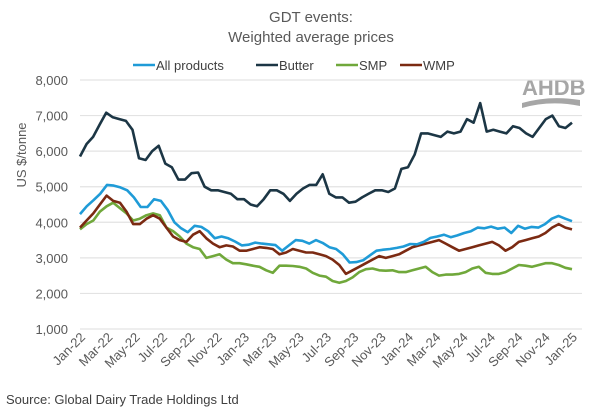 The height and width of the screenshot is (414, 602). I want to click on source-note: Source: Global Dairy Trade Holdings Ltd, so click(122, 399).